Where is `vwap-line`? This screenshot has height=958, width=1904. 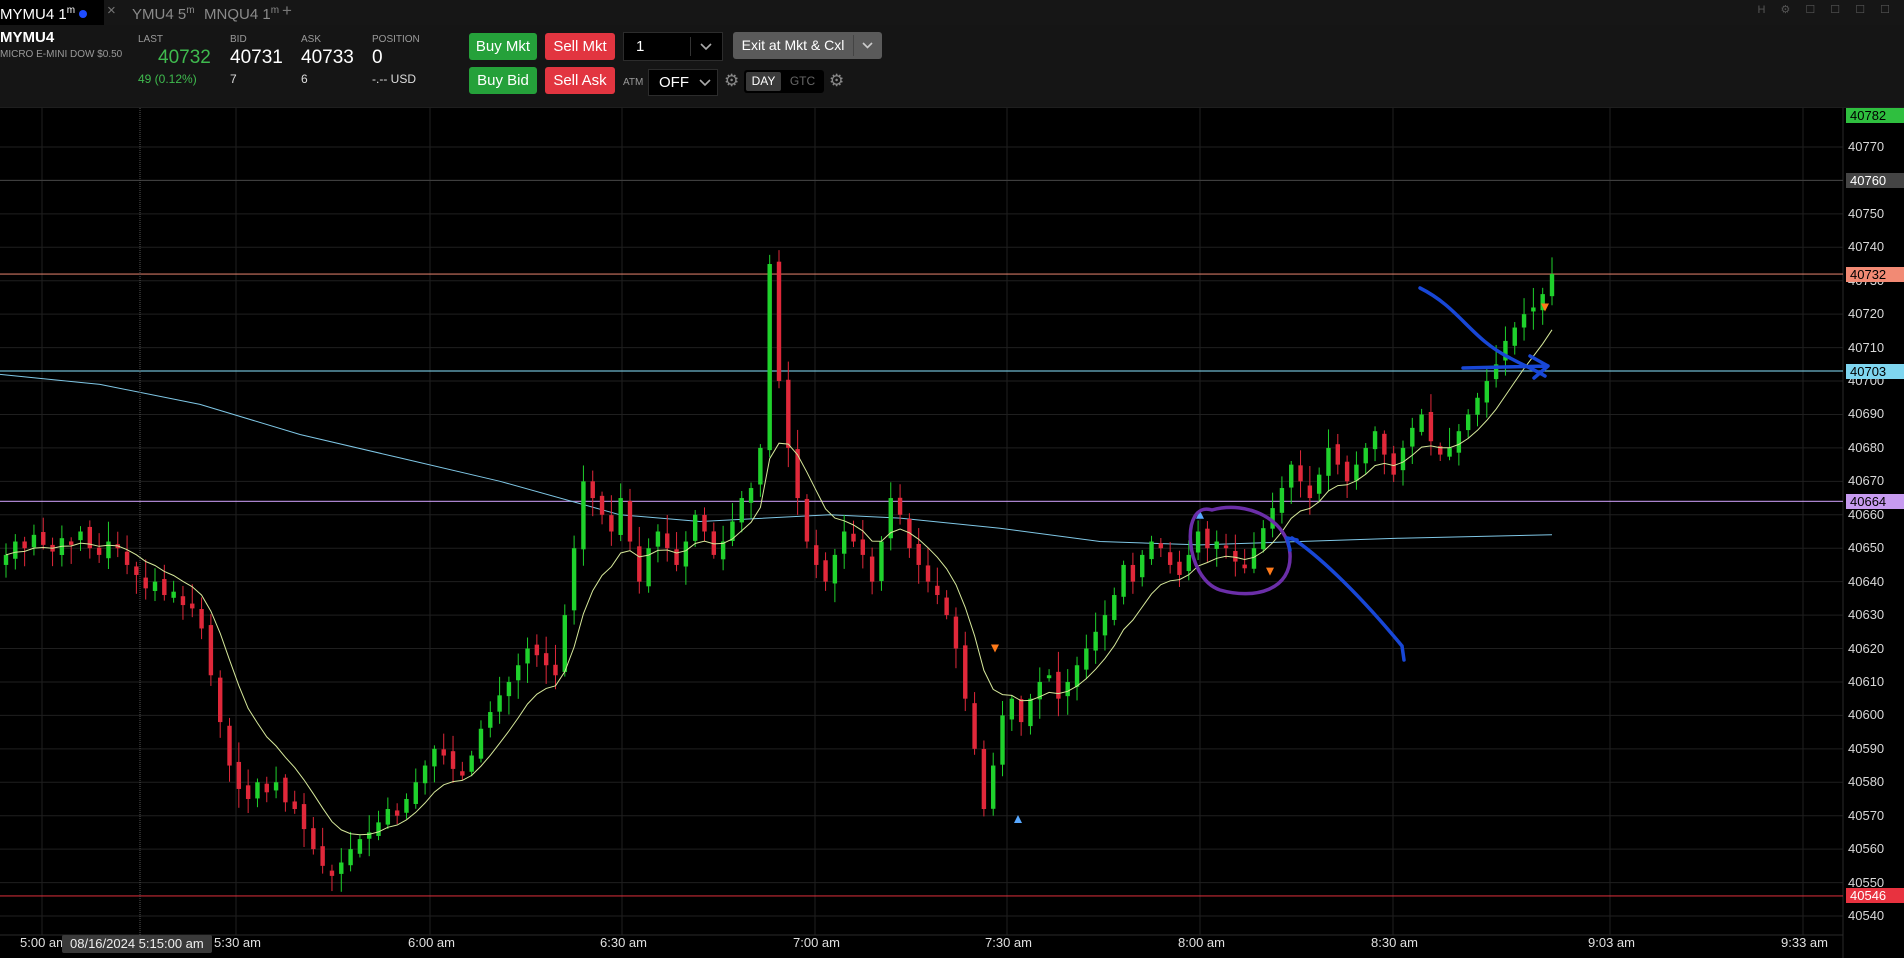
vwap-line is located at coordinates (776, 459).